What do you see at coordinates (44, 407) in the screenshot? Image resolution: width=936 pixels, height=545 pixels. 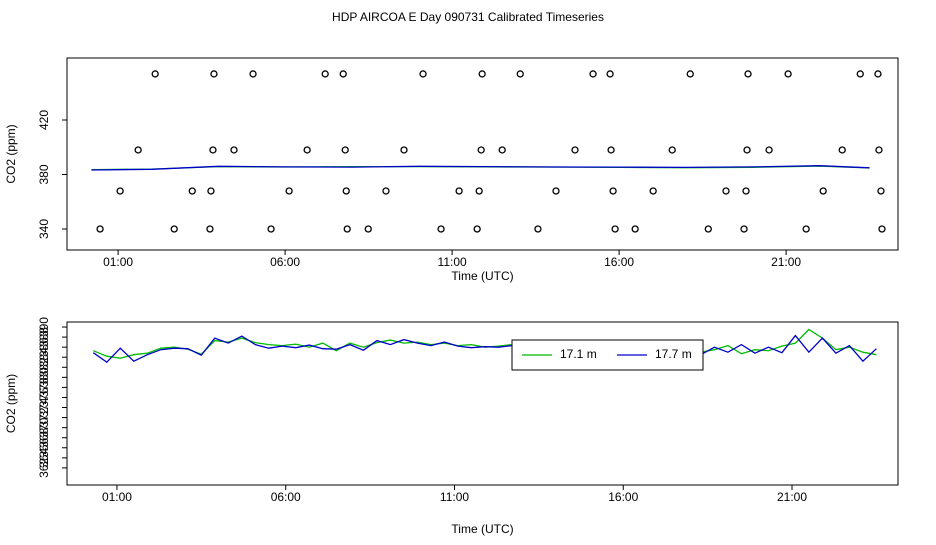 I see `y-tick-label: 374` at bounding box center [44, 407].